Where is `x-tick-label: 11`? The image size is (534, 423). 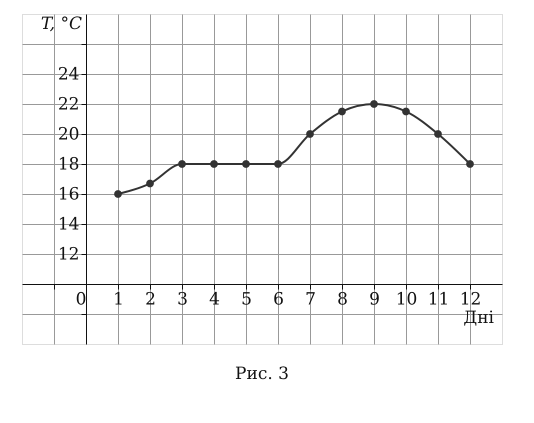
x-tick-label: 11 is located at coordinates (439, 300).